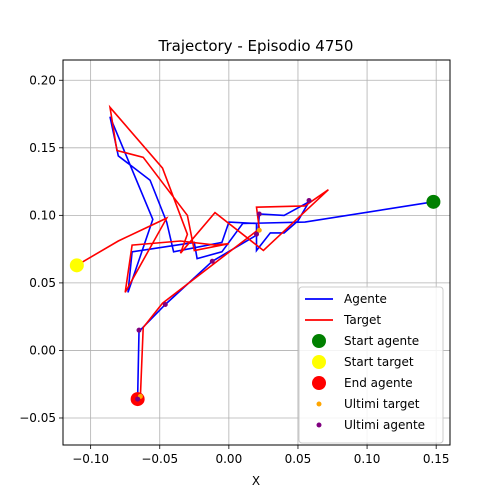 The width and height of the screenshot is (500, 500). Describe the element at coordinates (42, 148) in the screenshot. I see `y-tick-label: 0.15` at that location.